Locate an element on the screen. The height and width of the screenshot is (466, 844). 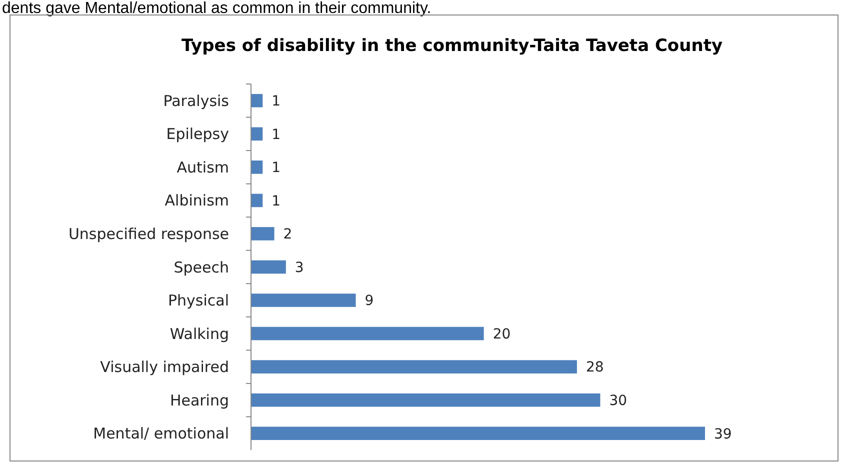
data-label: 30 is located at coordinates (618, 400).